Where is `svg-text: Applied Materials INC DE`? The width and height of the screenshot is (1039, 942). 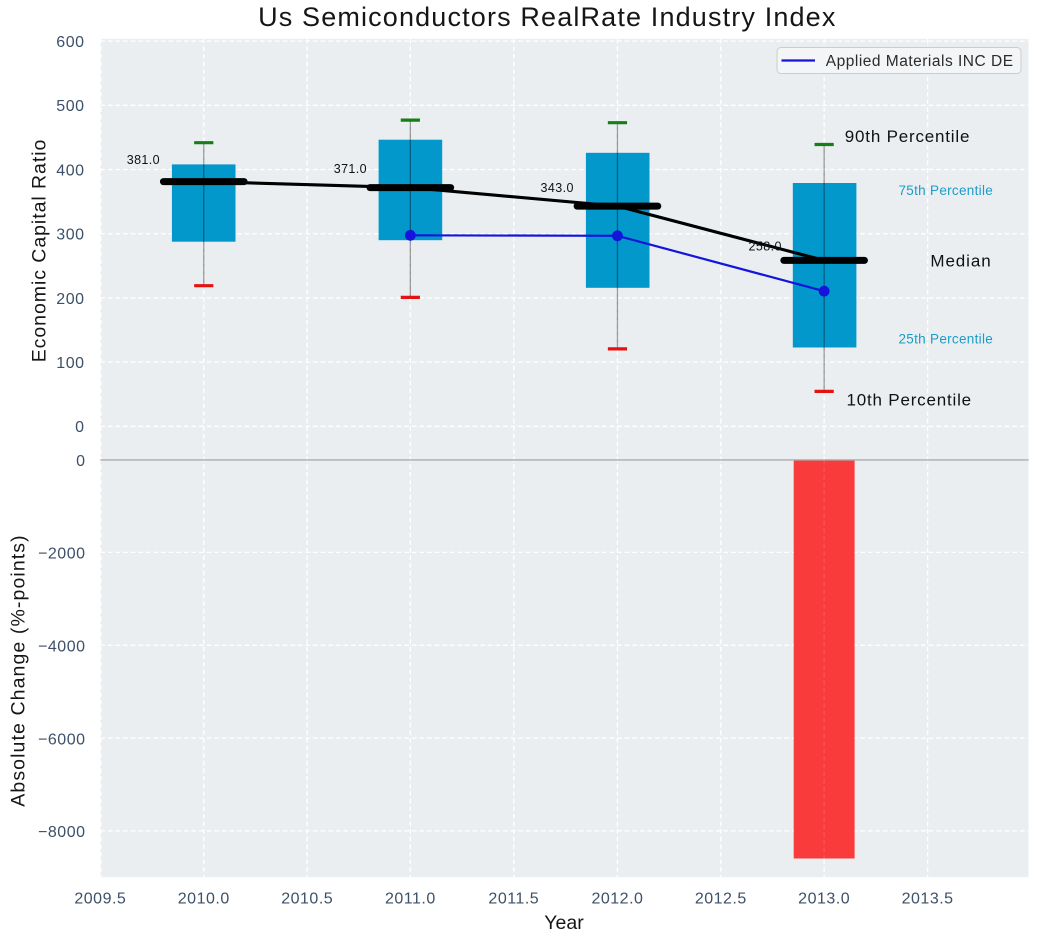 svg-text: Applied Materials INC DE is located at coordinates (920, 61).